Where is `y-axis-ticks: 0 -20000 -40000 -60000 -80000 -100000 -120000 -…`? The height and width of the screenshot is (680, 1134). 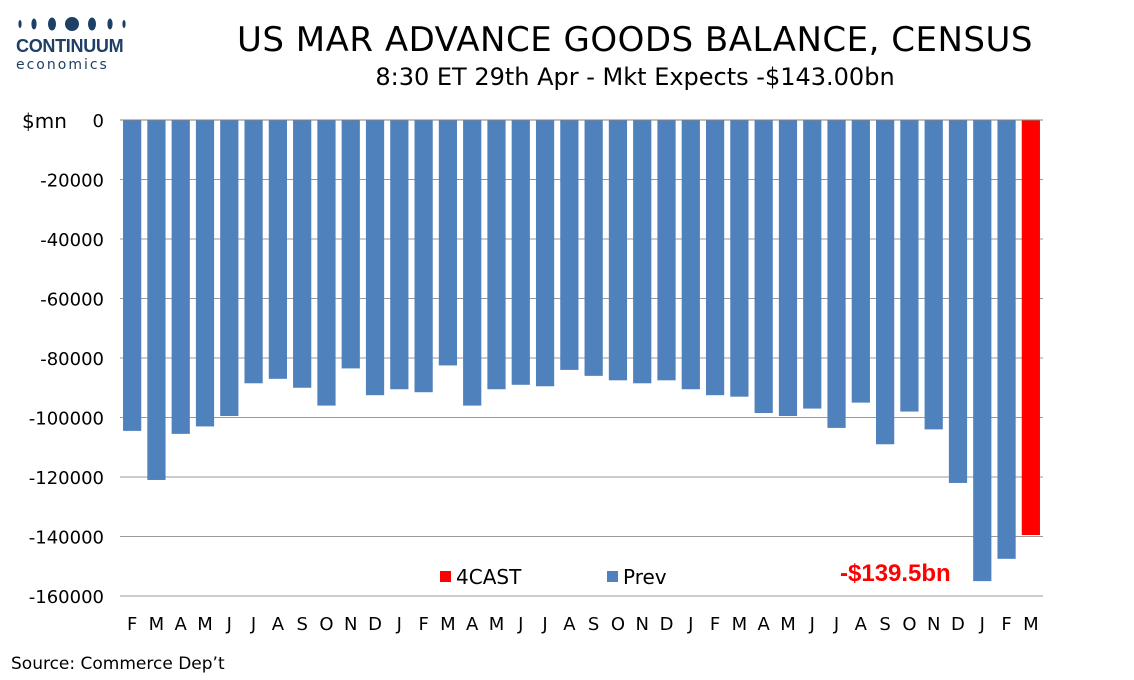 y-axis-ticks: 0 -20000 -40000 -60000 -80000 -100000 -120000 -… is located at coordinates (66, 359).